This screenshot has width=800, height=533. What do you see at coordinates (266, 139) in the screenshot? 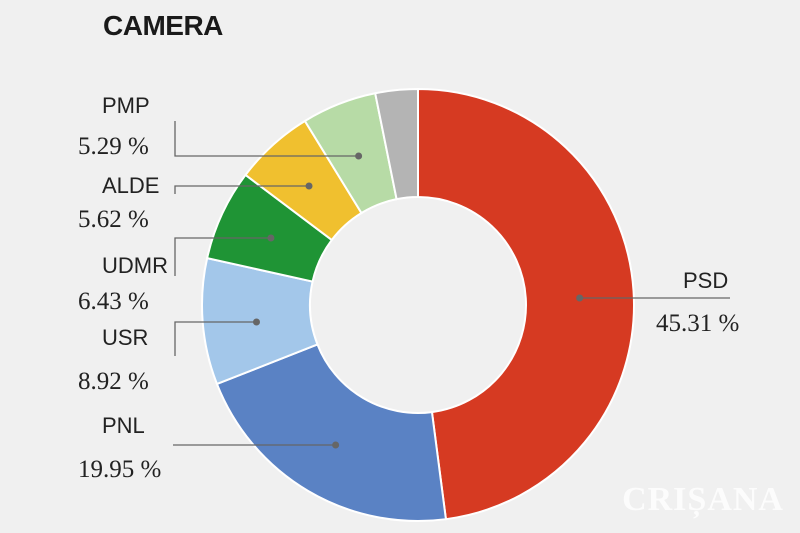
I see `leader-line-pmp` at bounding box center [266, 139].